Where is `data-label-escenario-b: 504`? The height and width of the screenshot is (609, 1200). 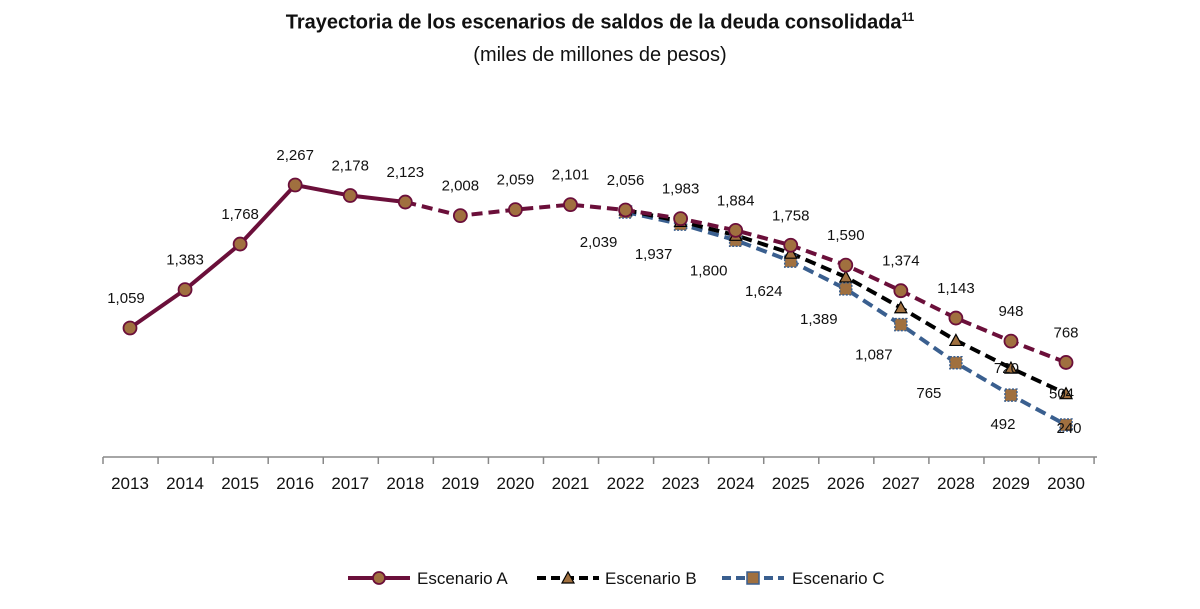 data-label-escenario-b: 504 is located at coordinates (1061, 394).